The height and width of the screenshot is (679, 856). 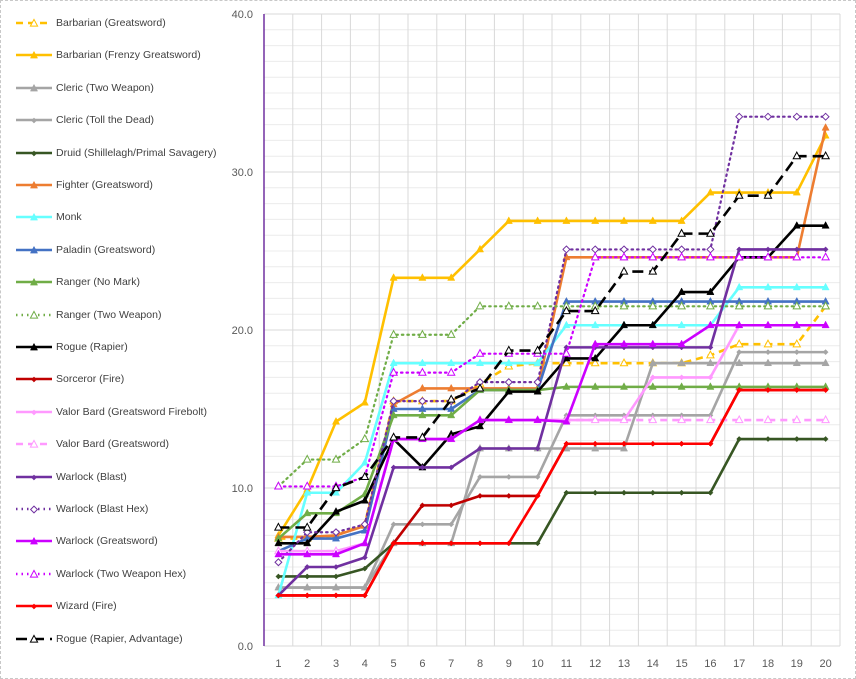 I want to click on y-tick-label: 20.0, so click(x=242, y=331).